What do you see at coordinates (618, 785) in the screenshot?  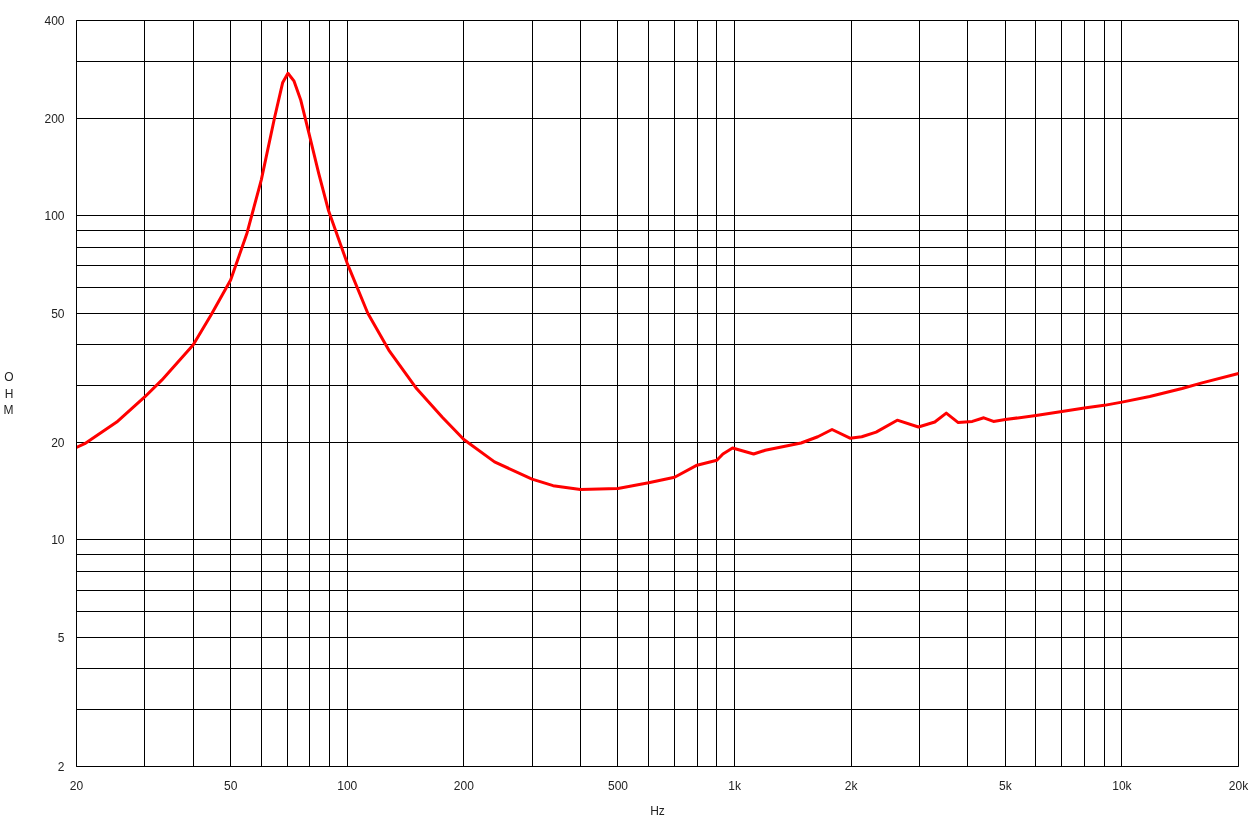 I see `x-tick-label: 500` at bounding box center [618, 785].